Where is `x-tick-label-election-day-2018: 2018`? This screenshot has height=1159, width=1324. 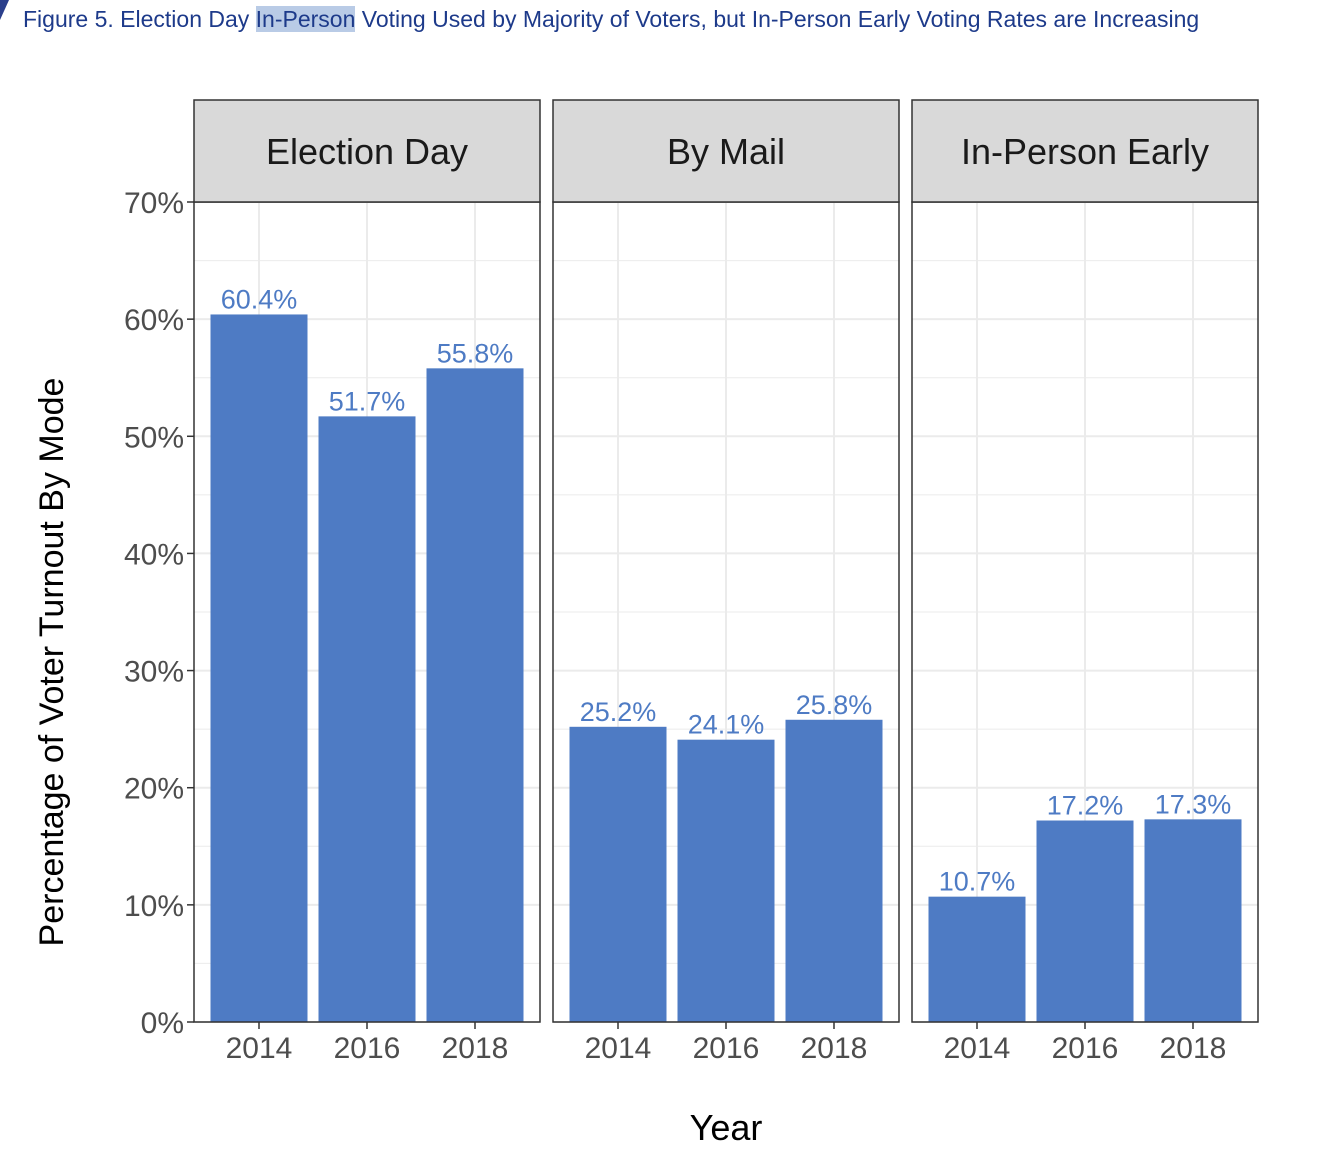 x-tick-label-election-day-2018: 2018 is located at coordinates (475, 1048).